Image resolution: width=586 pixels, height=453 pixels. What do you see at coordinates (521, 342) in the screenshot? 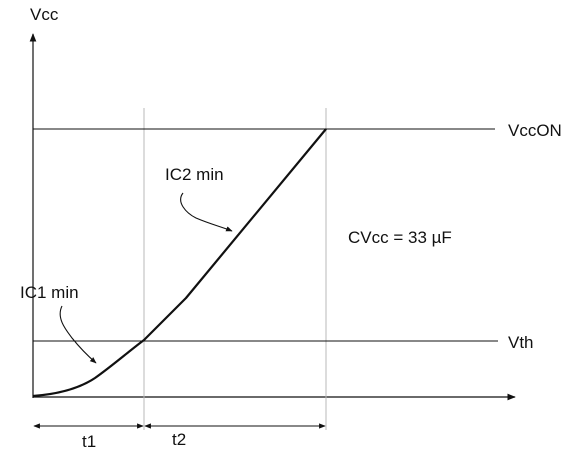
I see `vth-label: Vth` at bounding box center [521, 342].